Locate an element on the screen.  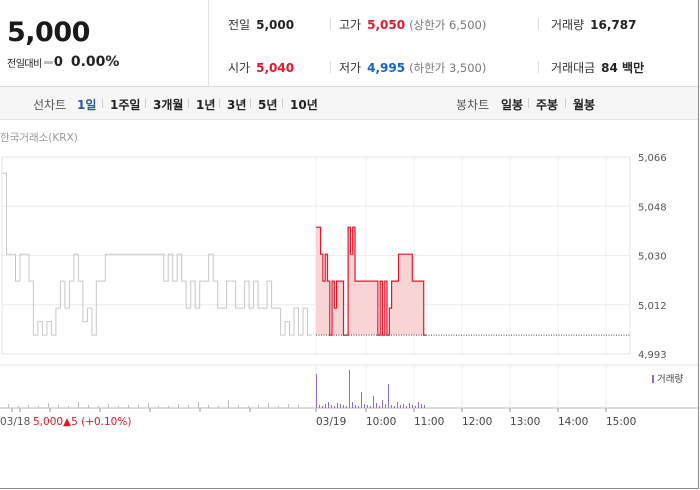
y-tick-label: 5,048 is located at coordinates (652, 207).